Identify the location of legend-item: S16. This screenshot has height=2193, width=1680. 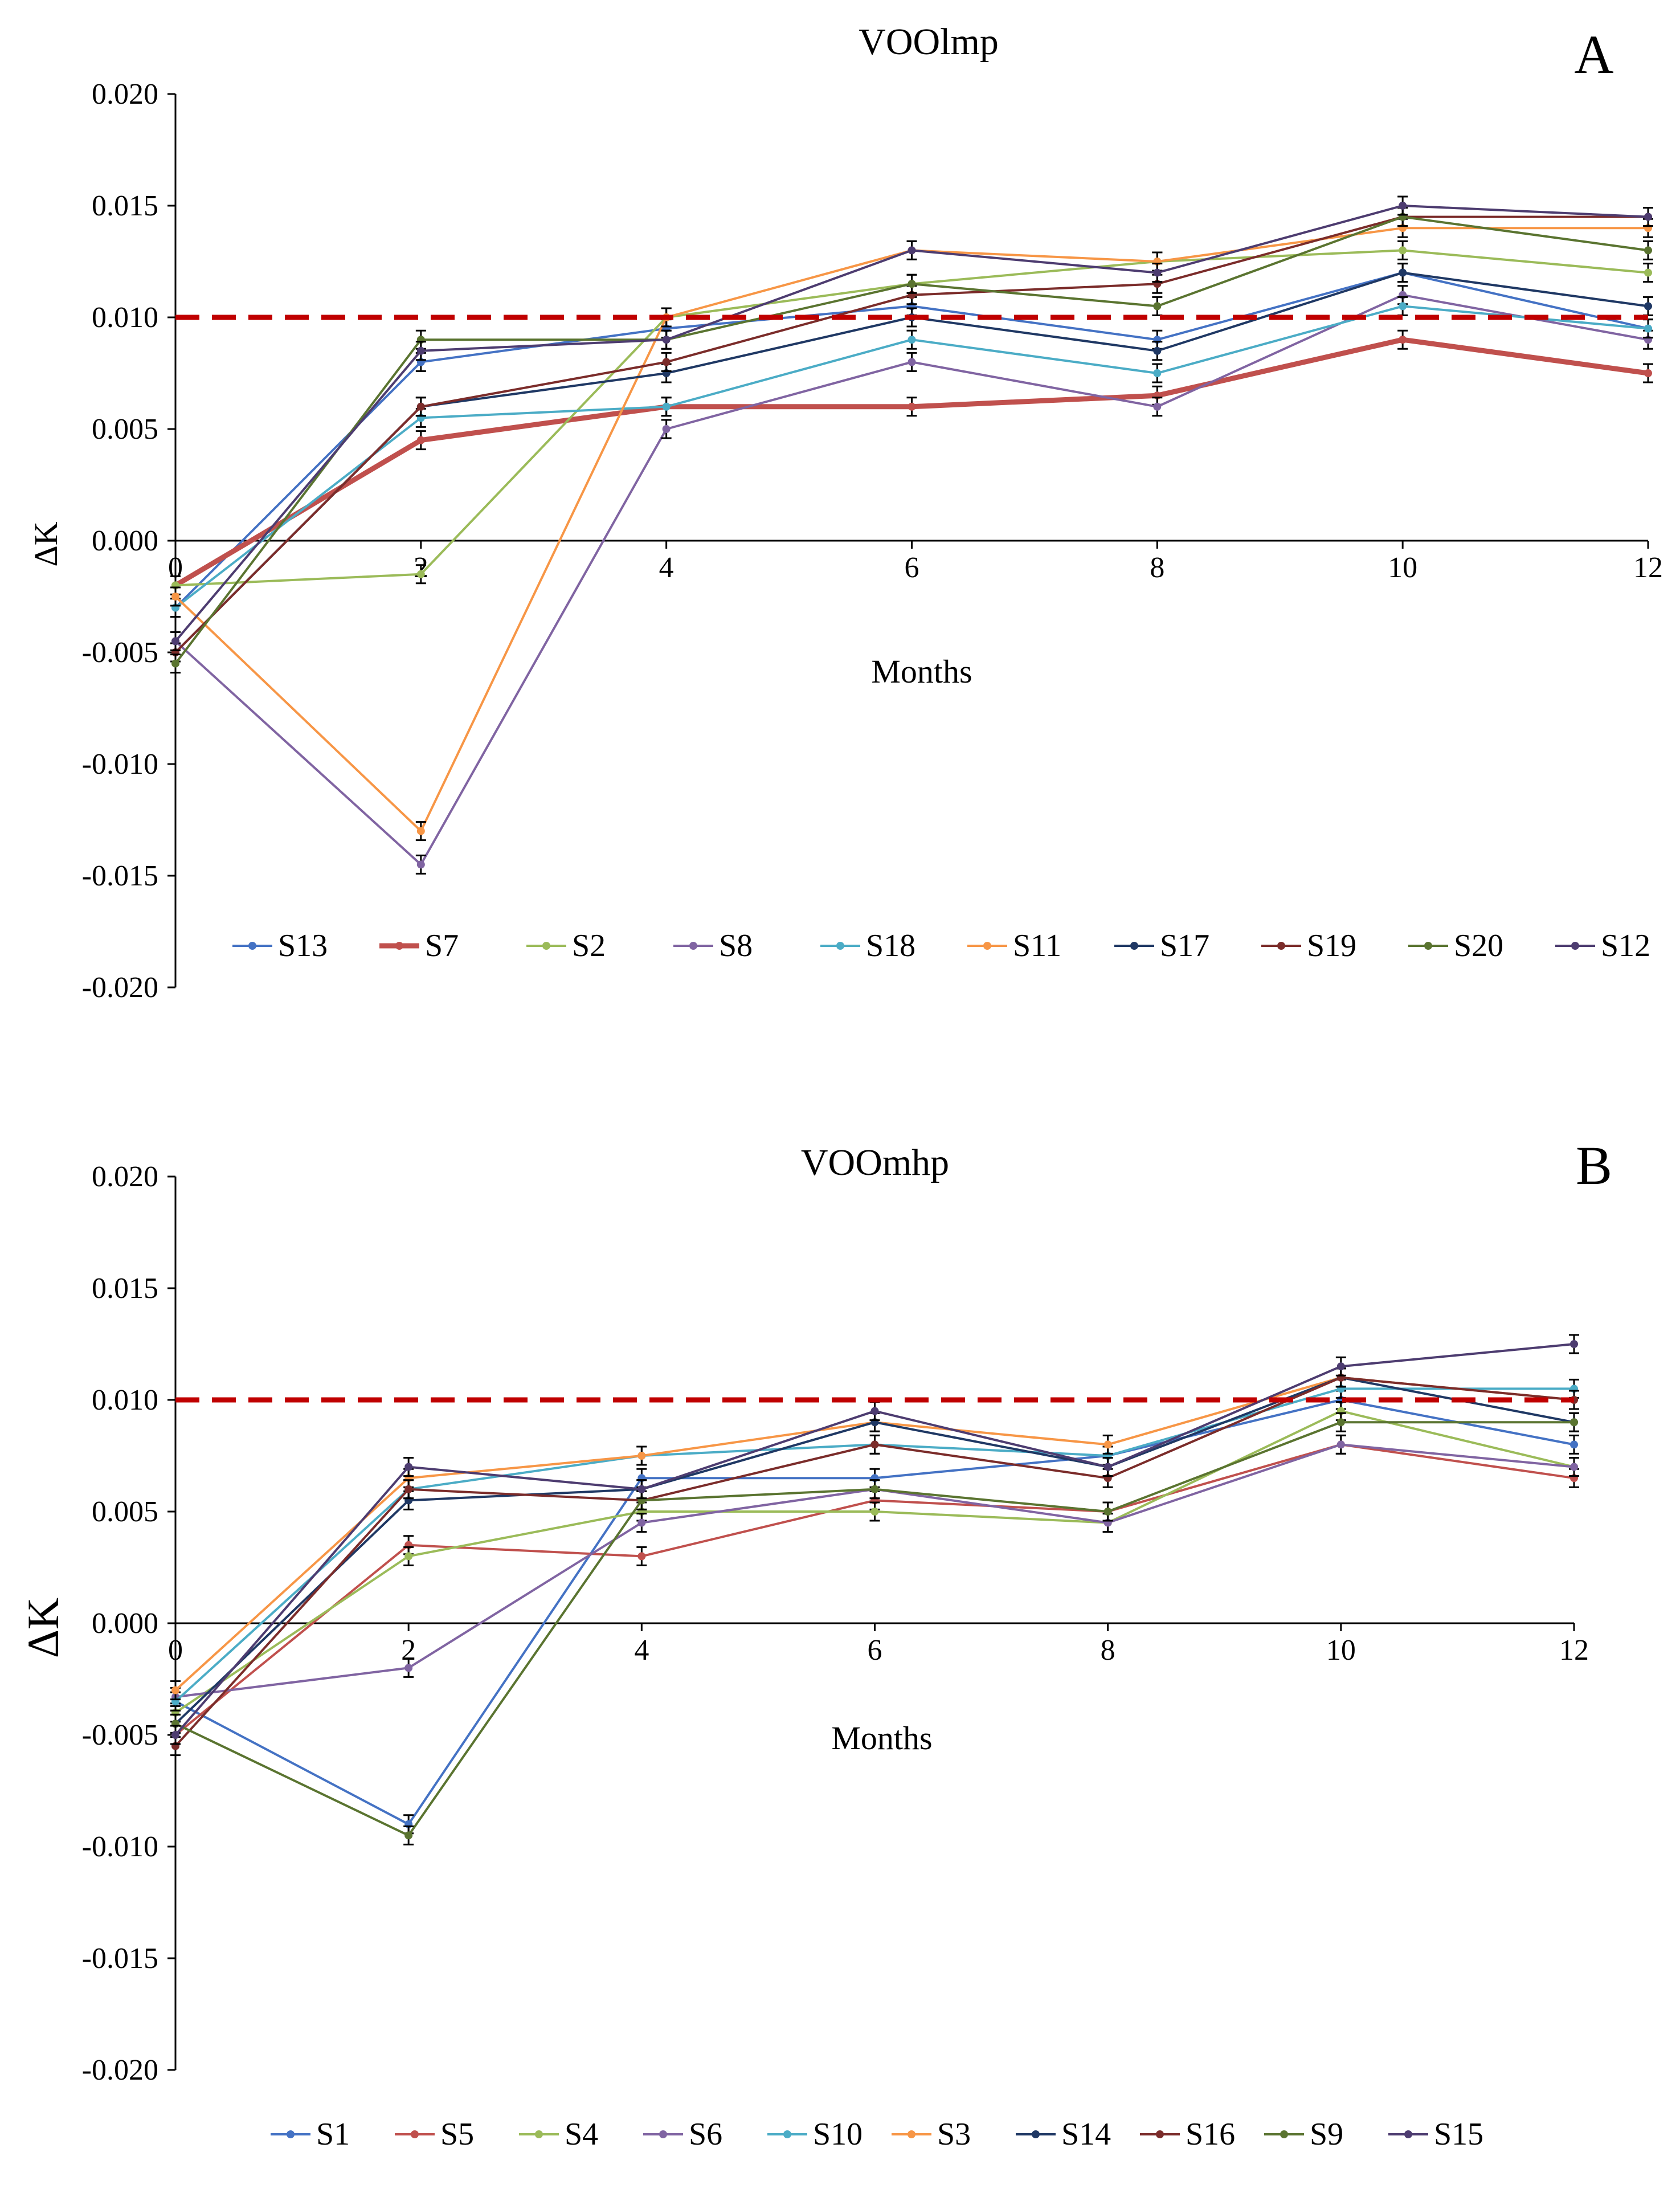
(1187, 2135).